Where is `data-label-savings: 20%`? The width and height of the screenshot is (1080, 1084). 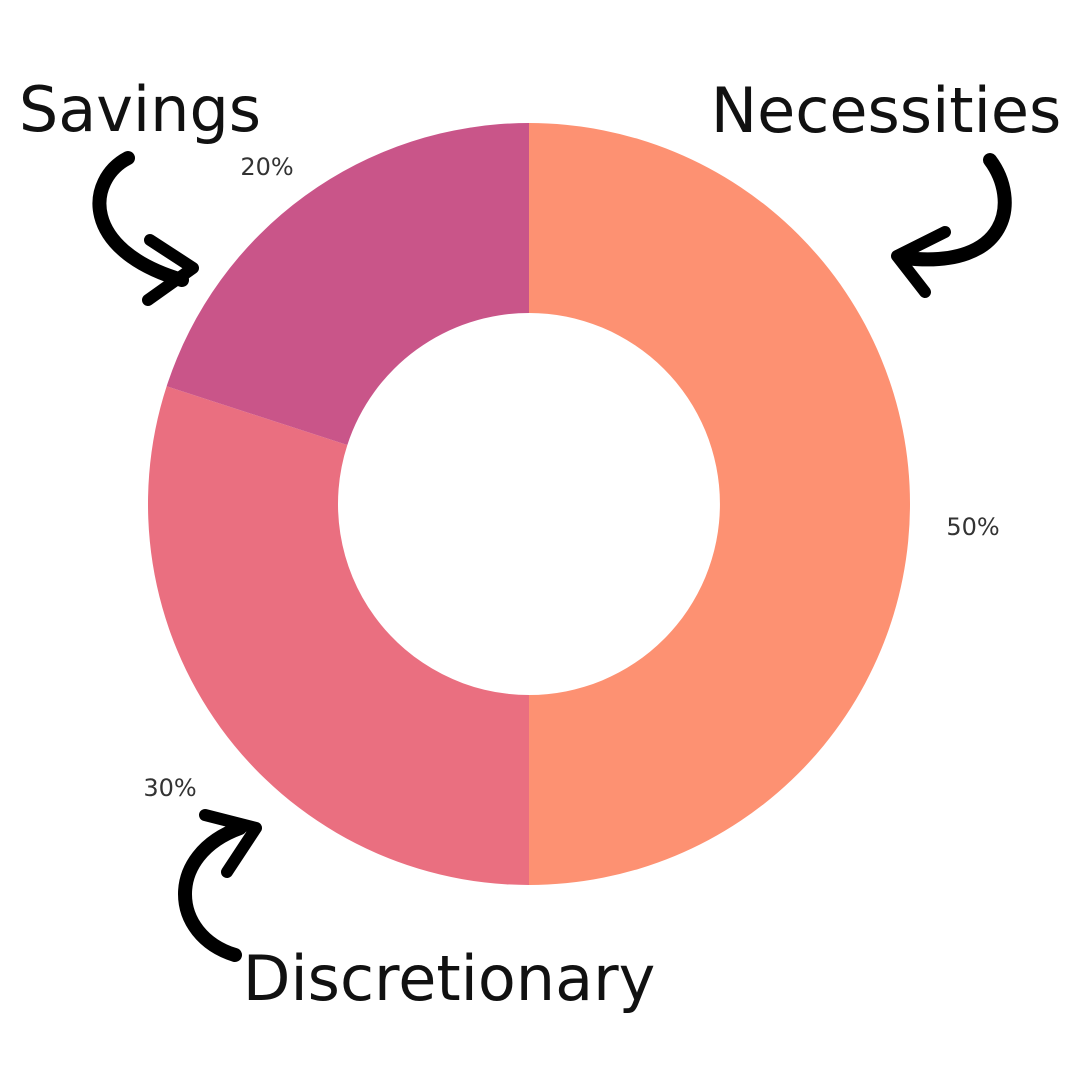
data-label-savings: 20% is located at coordinates (266, 167).